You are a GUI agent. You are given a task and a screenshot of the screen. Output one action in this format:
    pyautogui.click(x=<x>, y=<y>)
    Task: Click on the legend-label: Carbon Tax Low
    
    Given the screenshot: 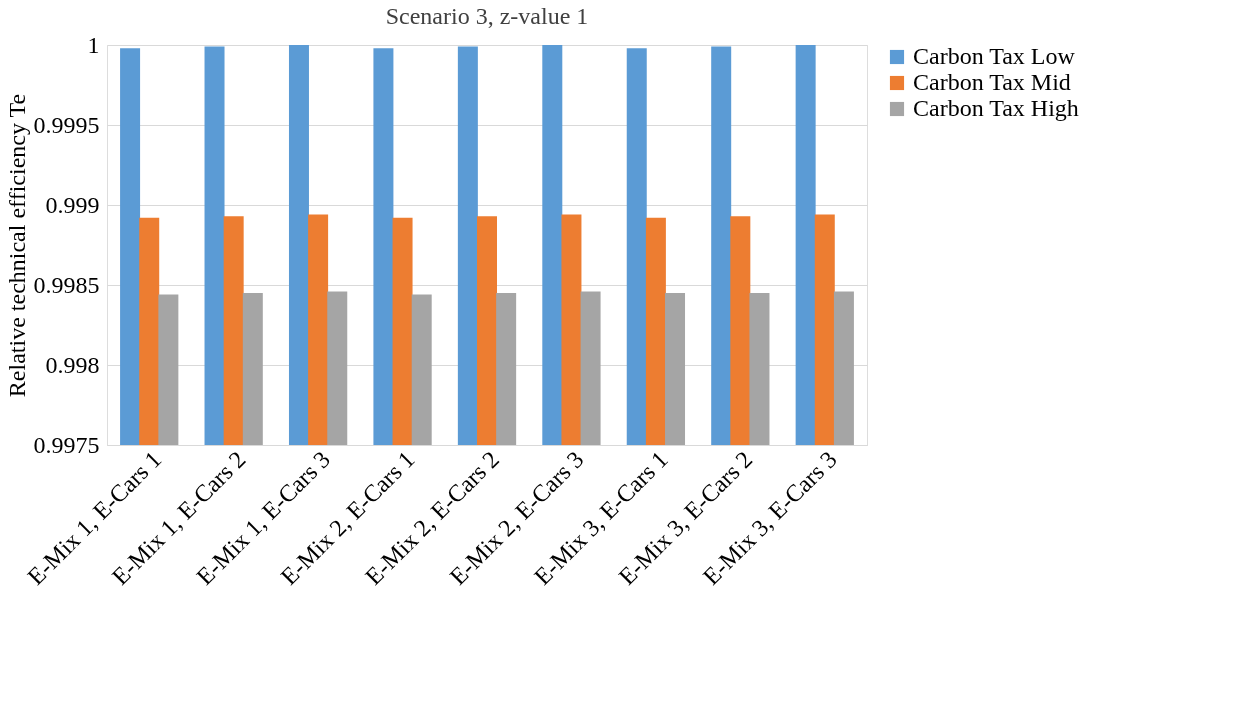 What is the action you would take?
    pyautogui.click(x=994, y=56)
    